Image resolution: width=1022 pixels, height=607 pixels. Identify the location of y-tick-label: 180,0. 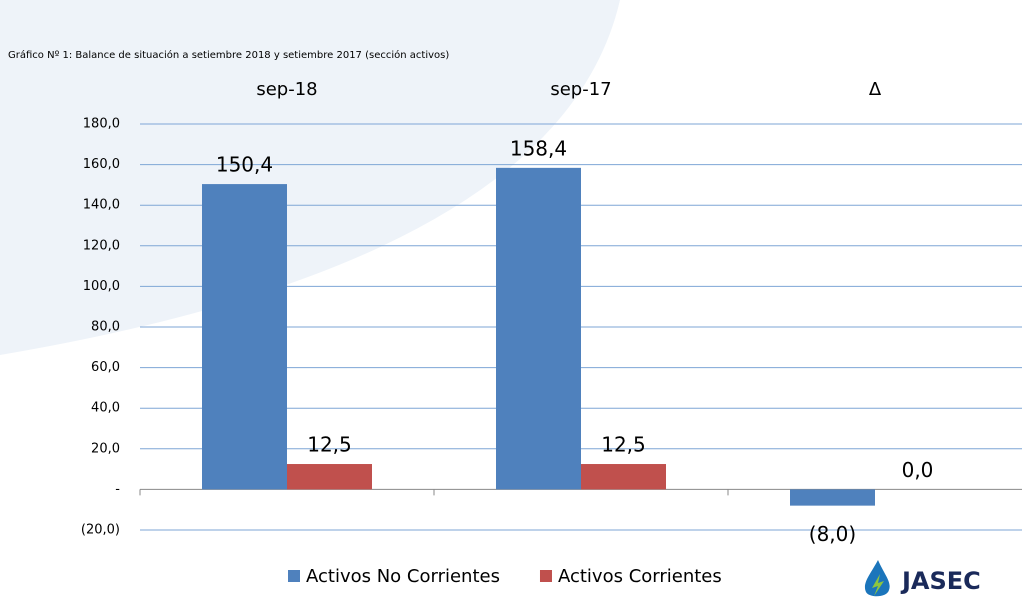
(101, 124).